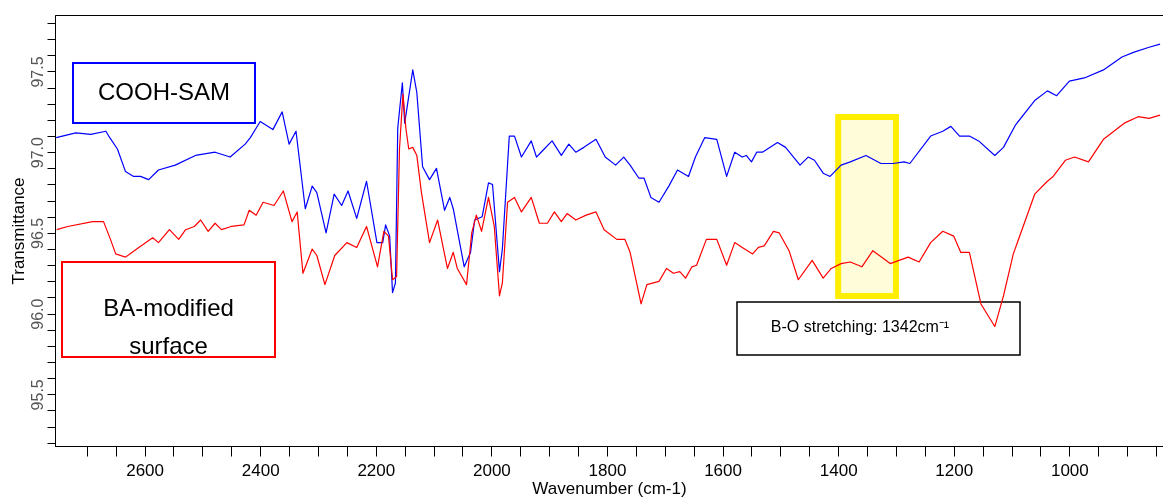 This screenshot has height=502, width=1163. Describe the element at coordinates (376, 470) in the screenshot. I see `x-tick-label: 2200` at that location.